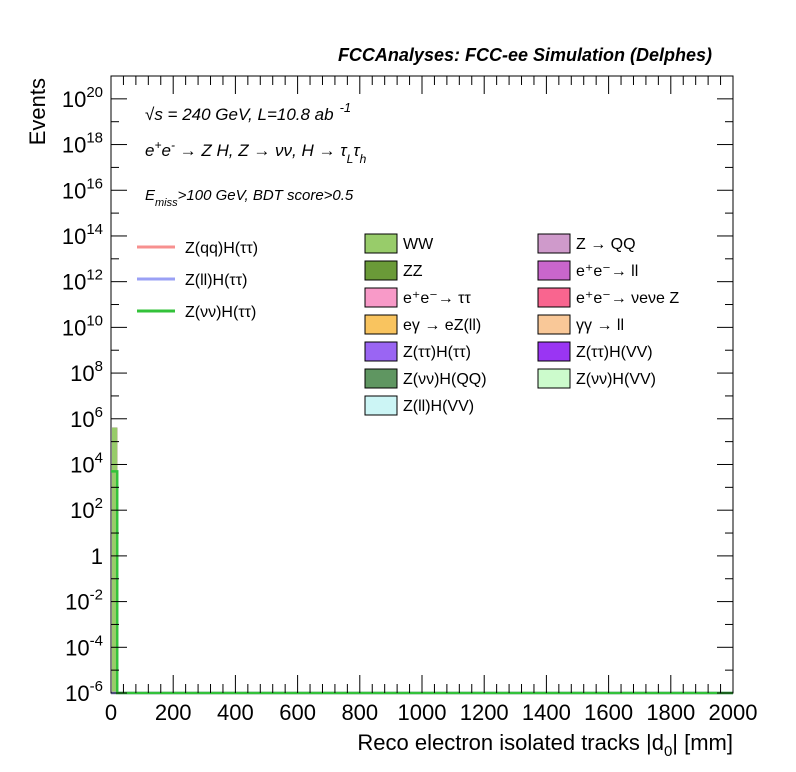 The width and height of the screenshot is (796, 772). What do you see at coordinates (111, 712) in the screenshot?
I see `x-tick-label-0: 0` at bounding box center [111, 712].